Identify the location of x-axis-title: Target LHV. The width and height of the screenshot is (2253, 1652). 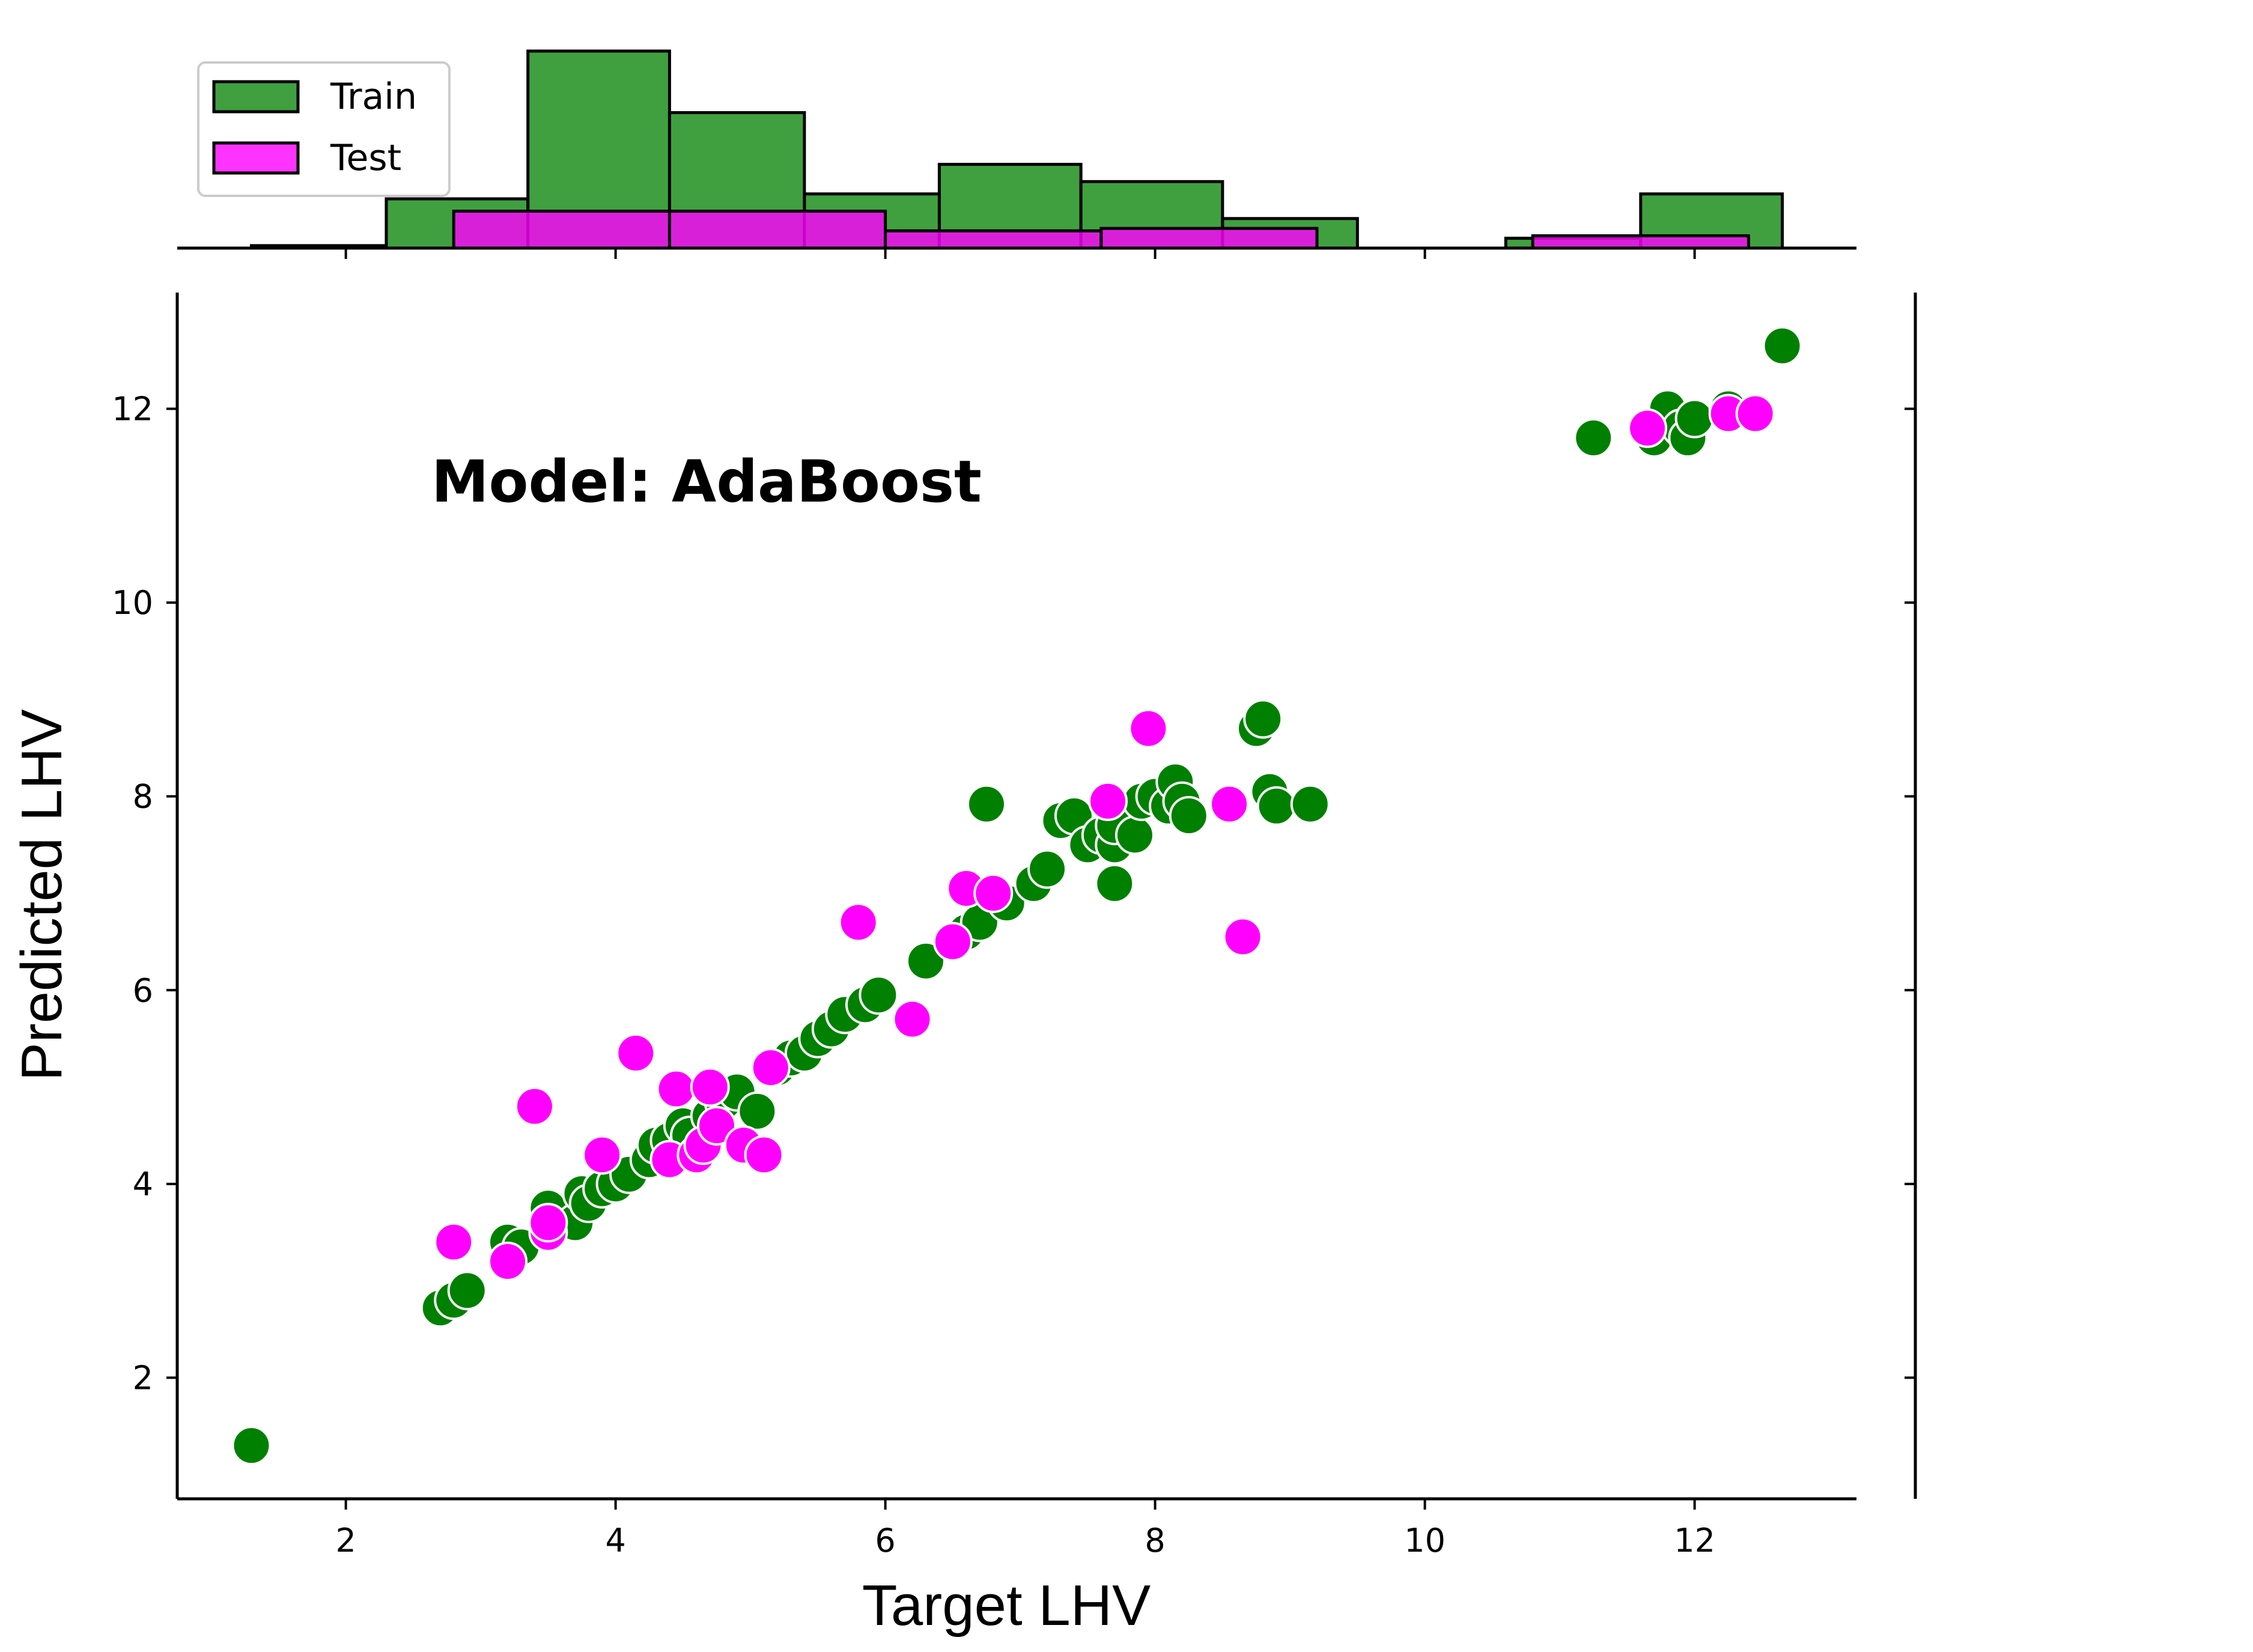
(1006, 1606).